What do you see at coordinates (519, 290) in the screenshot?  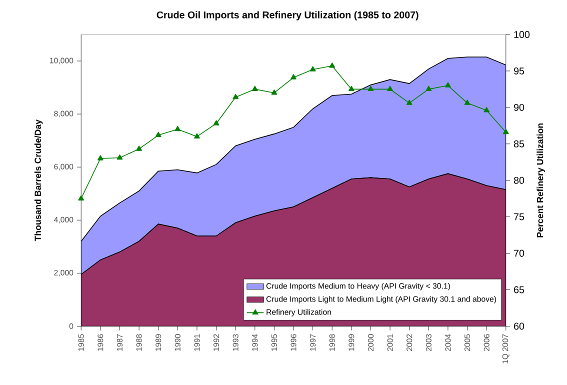 I see `y2-tick-label: 65` at bounding box center [519, 290].